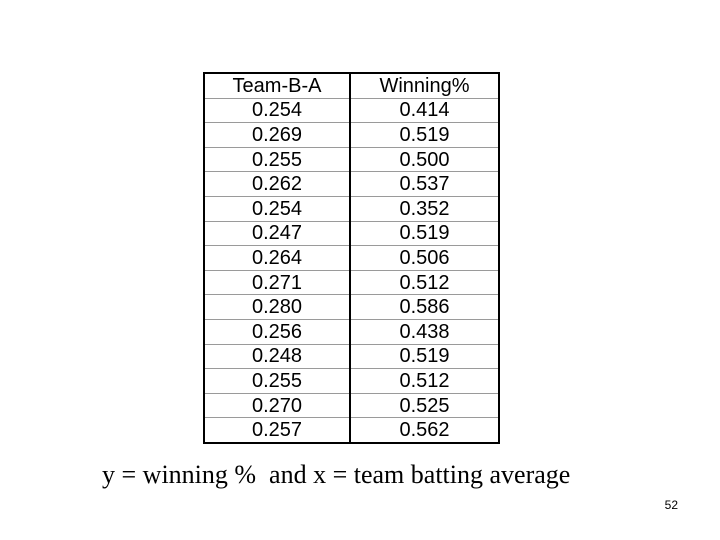  I want to click on table-row: 0.247 0.519, so click(351, 233).